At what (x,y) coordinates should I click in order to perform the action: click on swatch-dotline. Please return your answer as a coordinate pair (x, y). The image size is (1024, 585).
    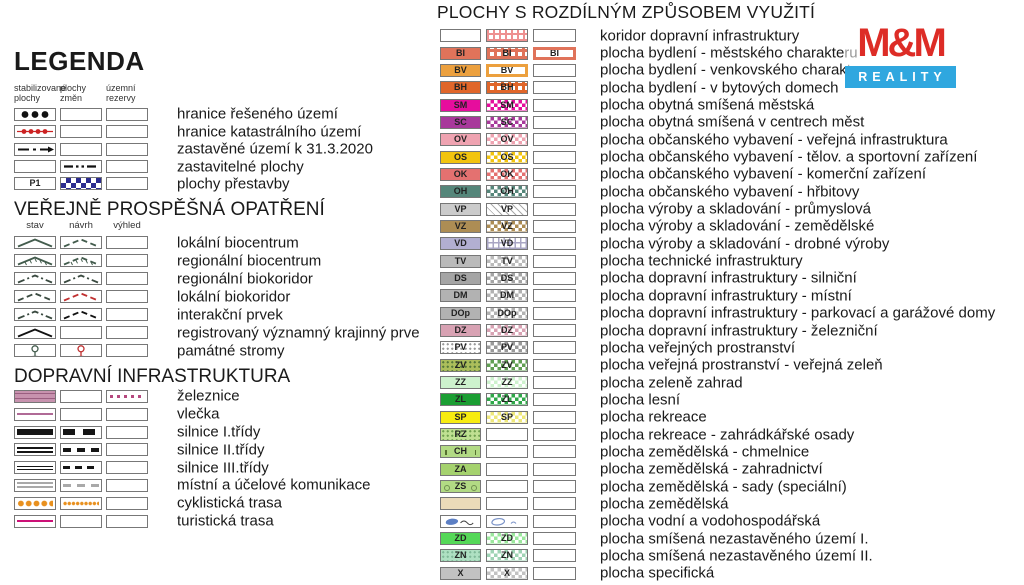
    Looking at the image, I should click on (35, 132).